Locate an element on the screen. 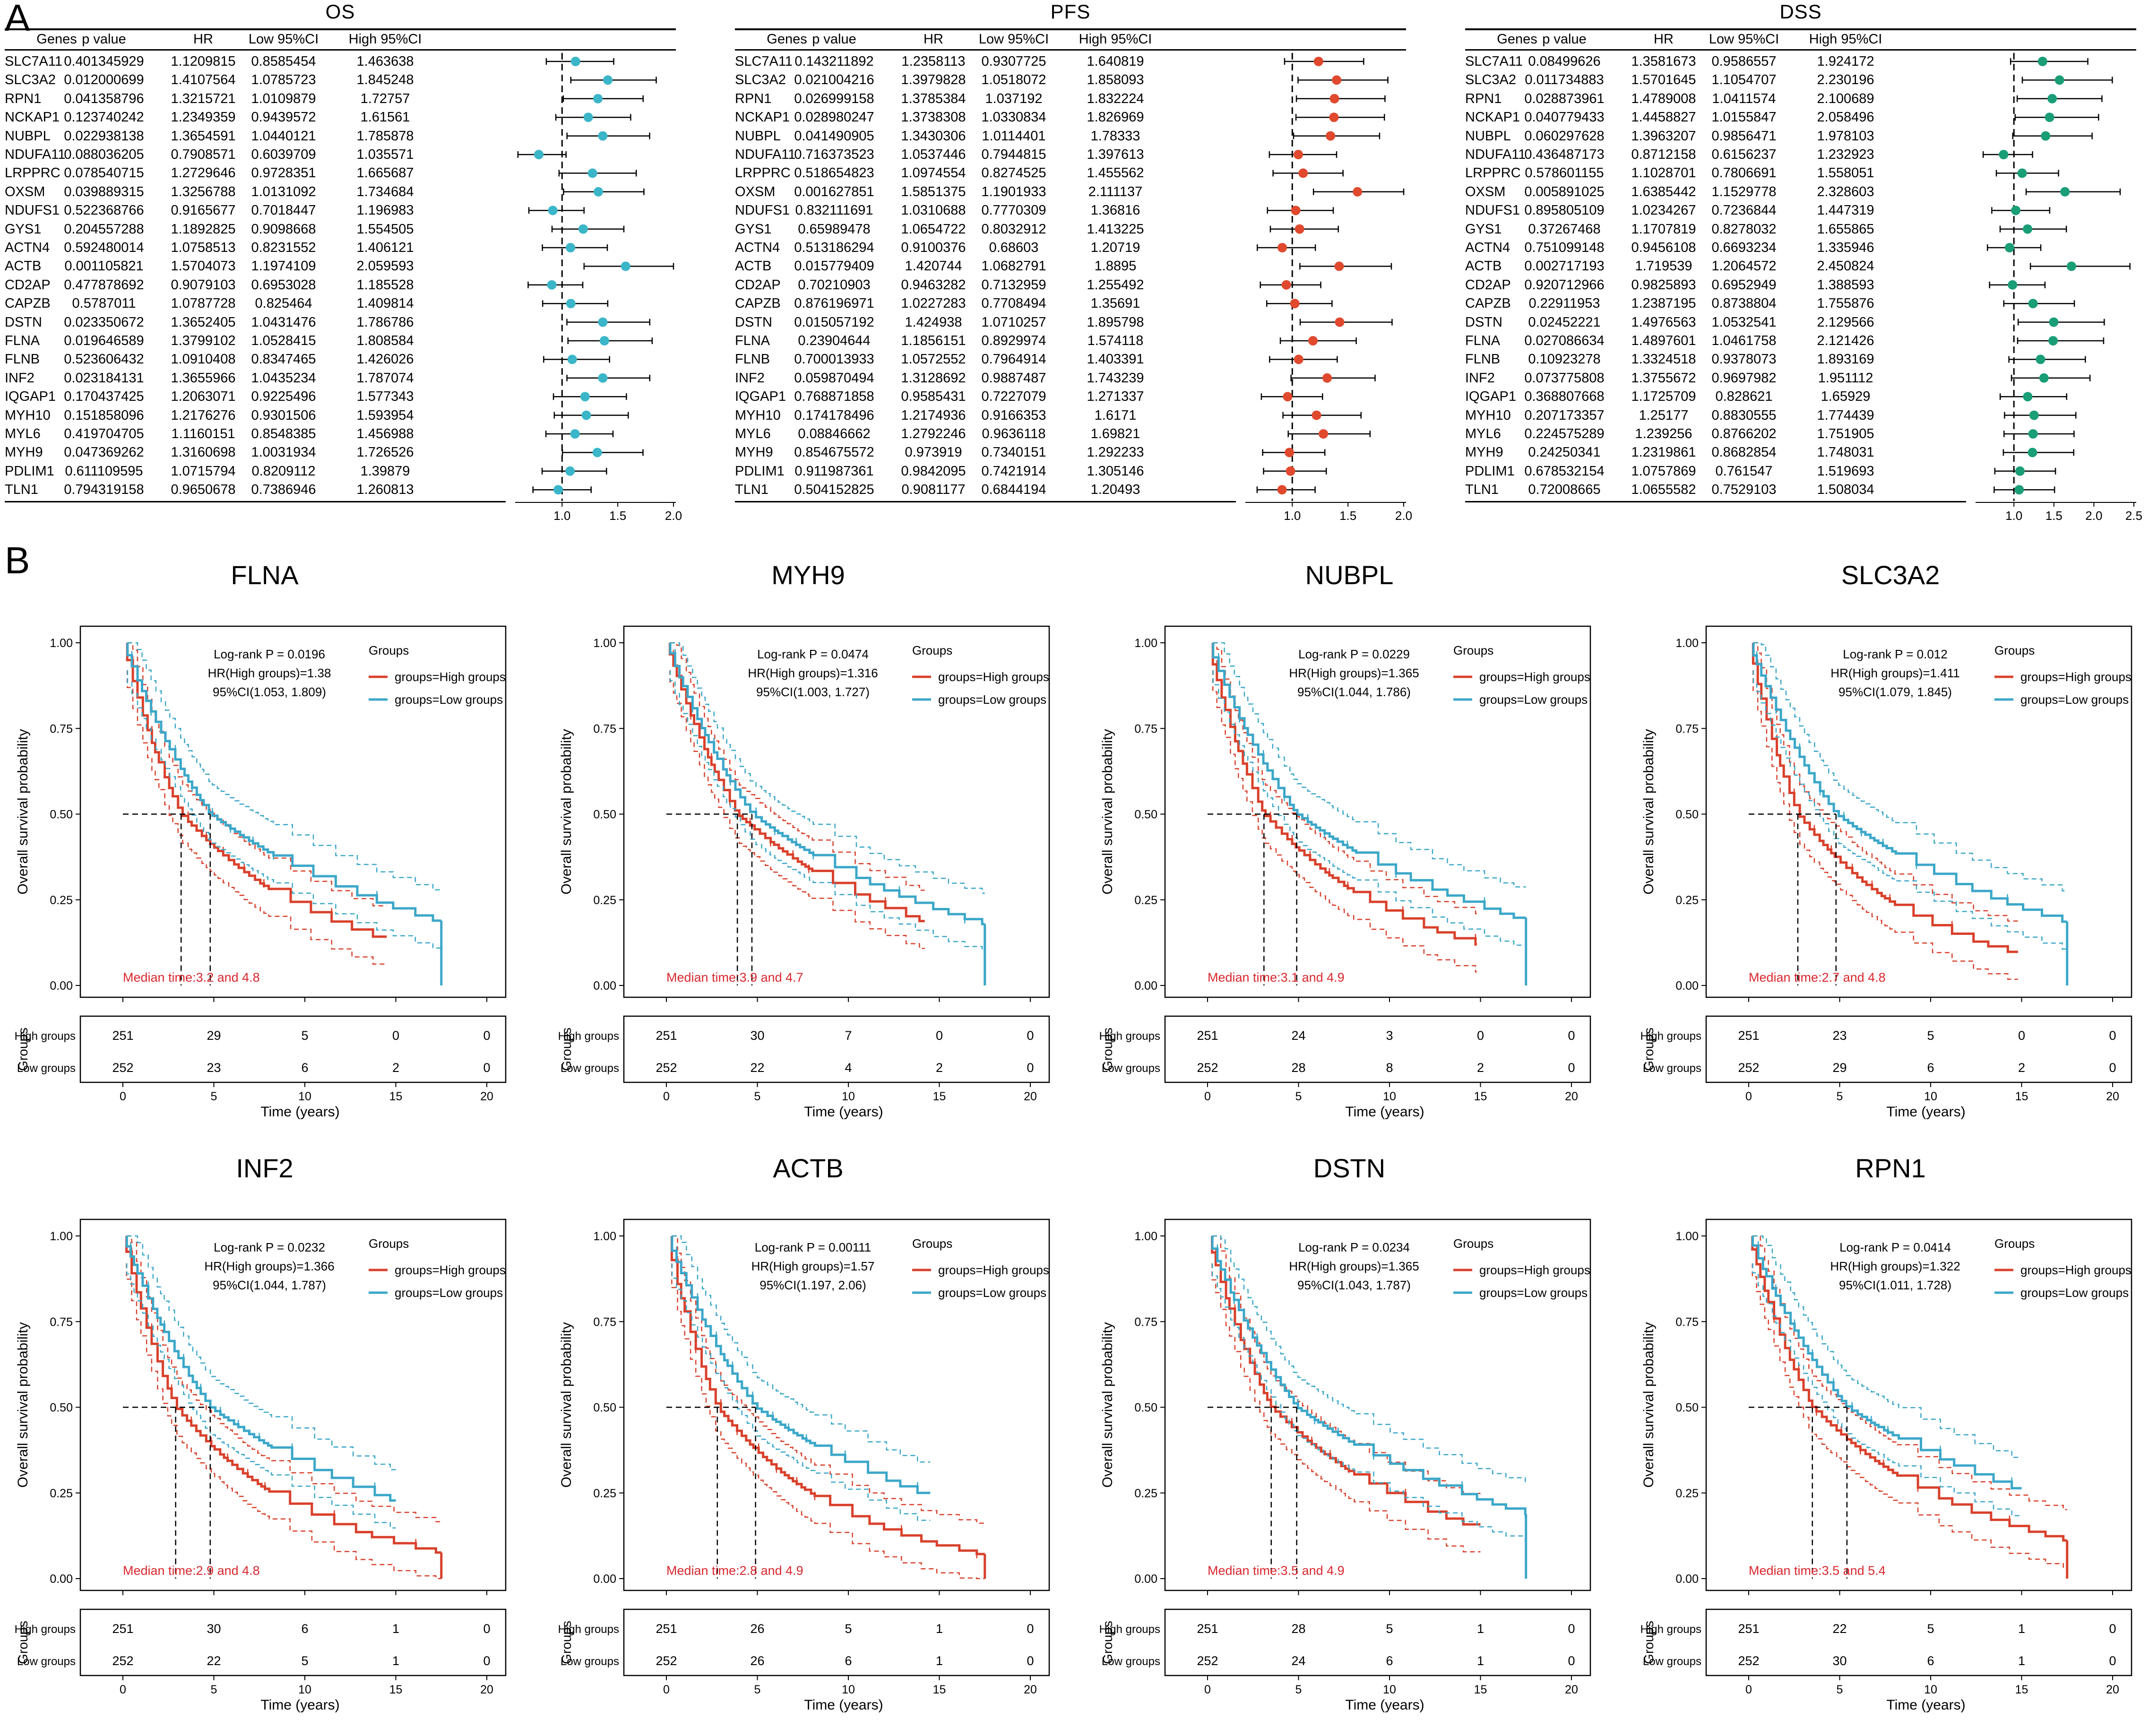 This screenshot has width=2149, height=1736. ci-text: 95%CI(1.053, 1.809) is located at coordinates (270, 692).